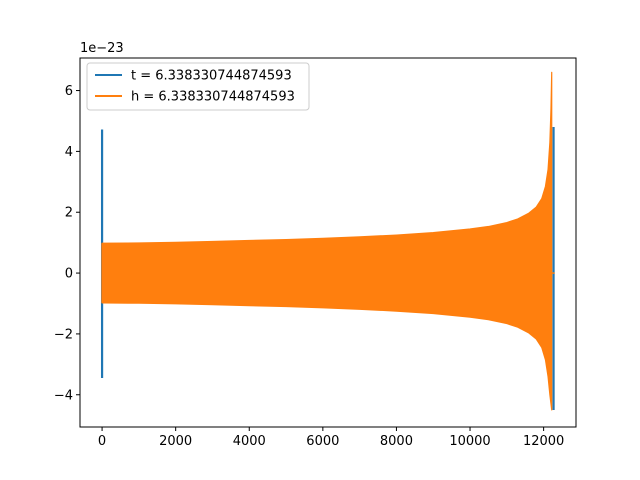 This screenshot has width=640, height=480. What do you see at coordinates (322, 441) in the screenshot?
I see `x-tick-label: 6000` at bounding box center [322, 441].